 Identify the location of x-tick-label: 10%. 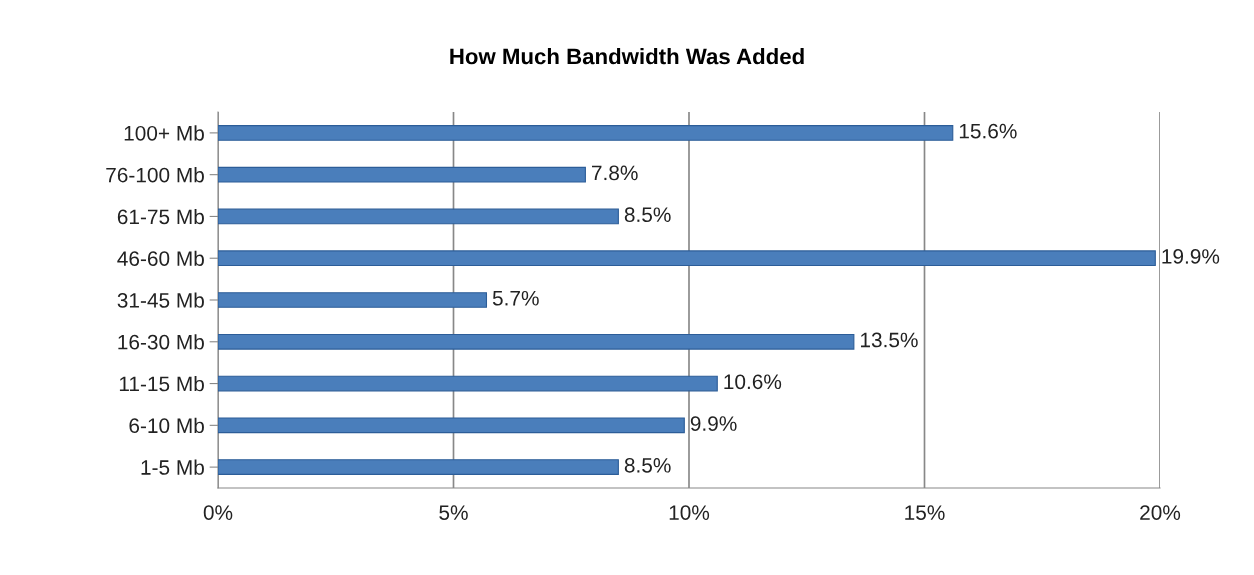
(689, 512).